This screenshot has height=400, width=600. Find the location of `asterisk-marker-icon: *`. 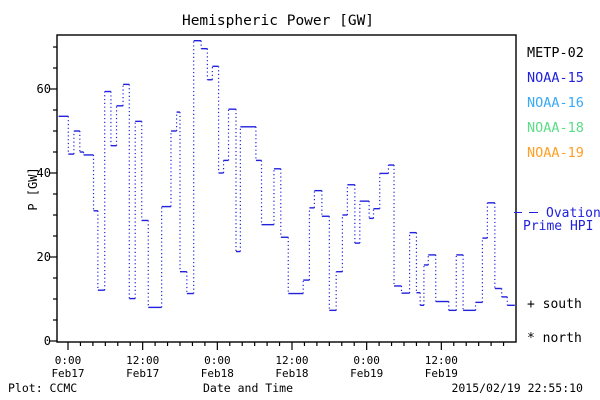

asterisk-marker-icon: * is located at coordinates (531, 338).